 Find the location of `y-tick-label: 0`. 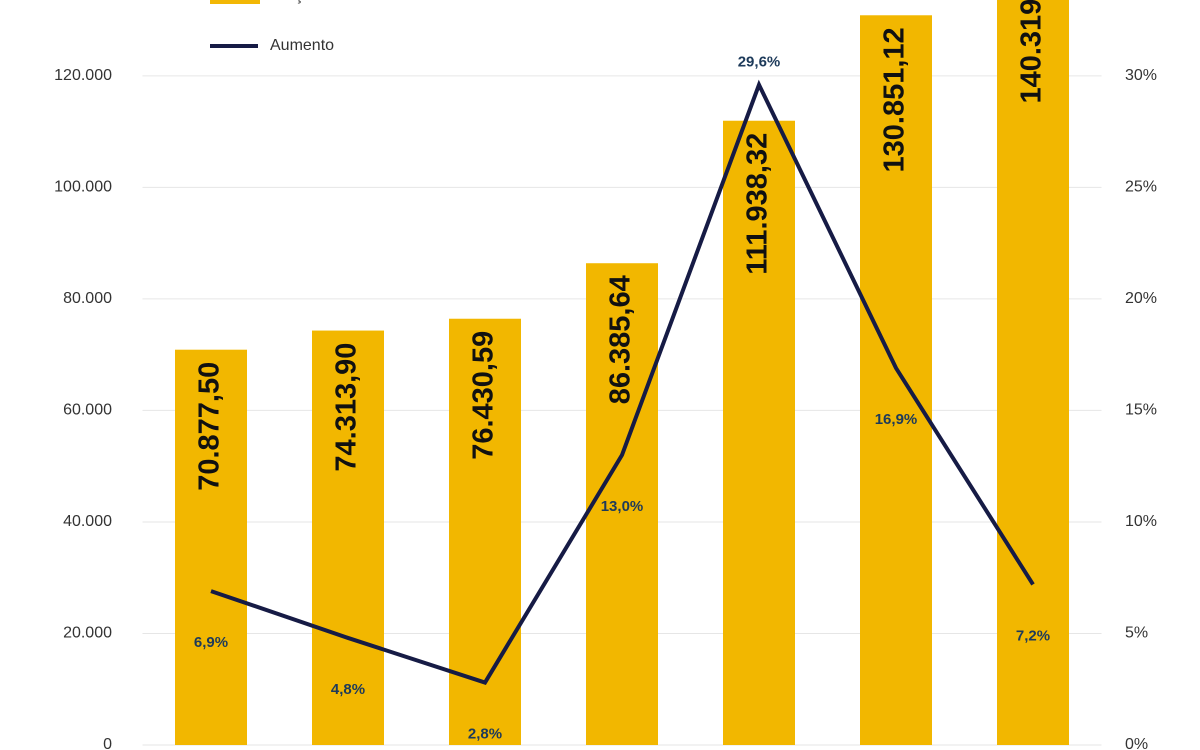

y-tick-label: 0 is located at coordinates (107, 743).